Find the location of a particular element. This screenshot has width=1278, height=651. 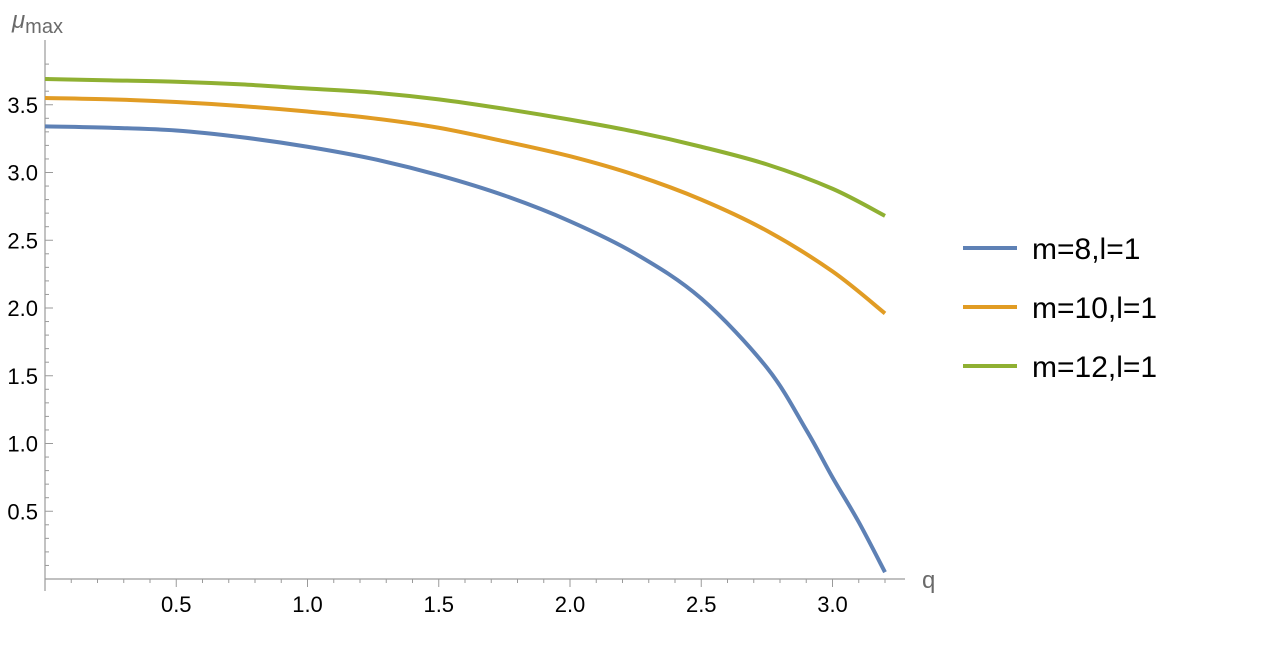

y-tick-label: 2.0 is located at coordinates (22, 308).